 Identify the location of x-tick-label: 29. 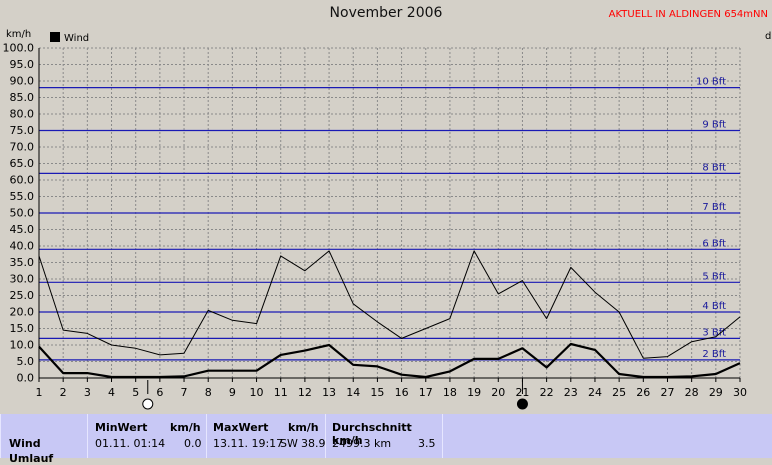
(716, 392).